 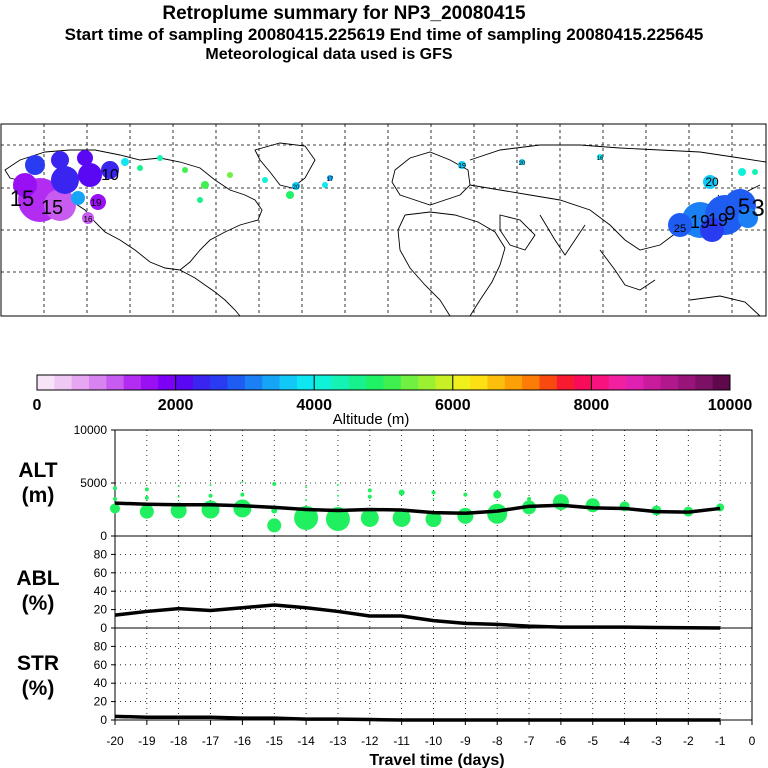 I want to click on x-tick-label: -9, so click(x=465, y=741).